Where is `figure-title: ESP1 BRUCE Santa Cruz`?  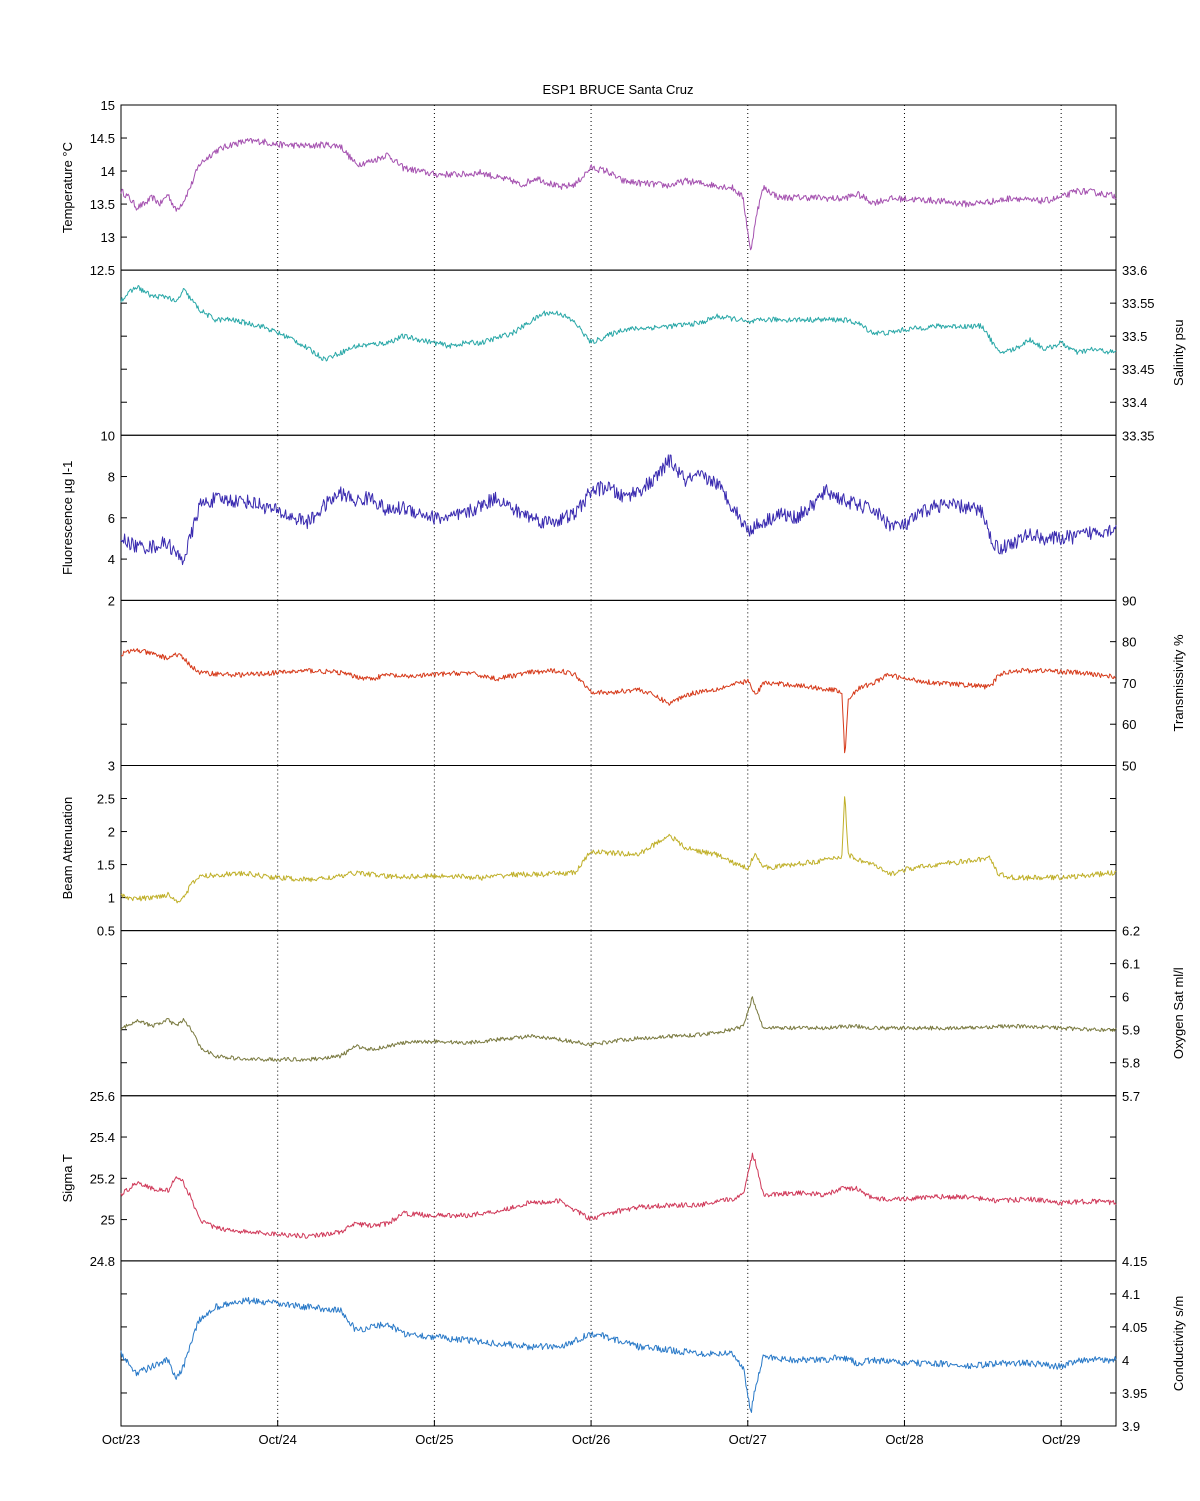 figure-title: ESP1 BRUCE Santa Cruz is located at coordinates (617, 89).